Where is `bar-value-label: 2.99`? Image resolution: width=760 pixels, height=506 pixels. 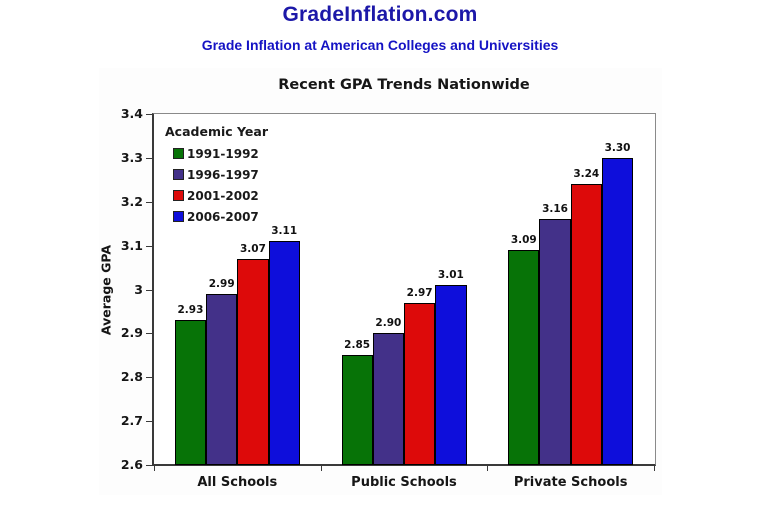
bar-value-label: 2.99 is located at coordinates (221, 283).